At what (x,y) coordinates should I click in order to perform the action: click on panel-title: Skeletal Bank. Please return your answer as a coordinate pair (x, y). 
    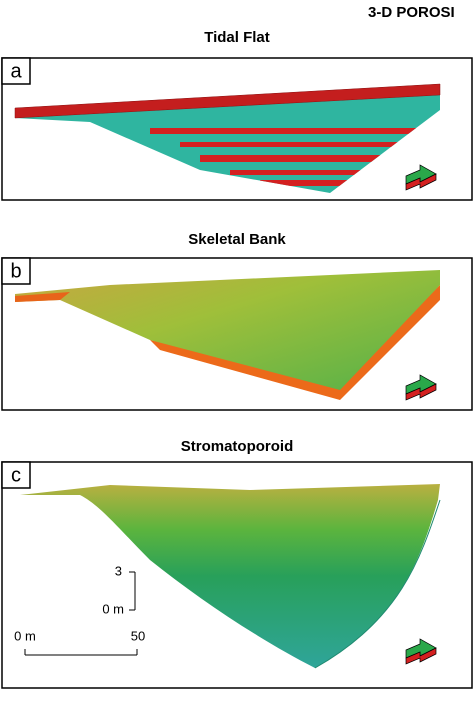
    Looking at the image, I should click on (237, 239).